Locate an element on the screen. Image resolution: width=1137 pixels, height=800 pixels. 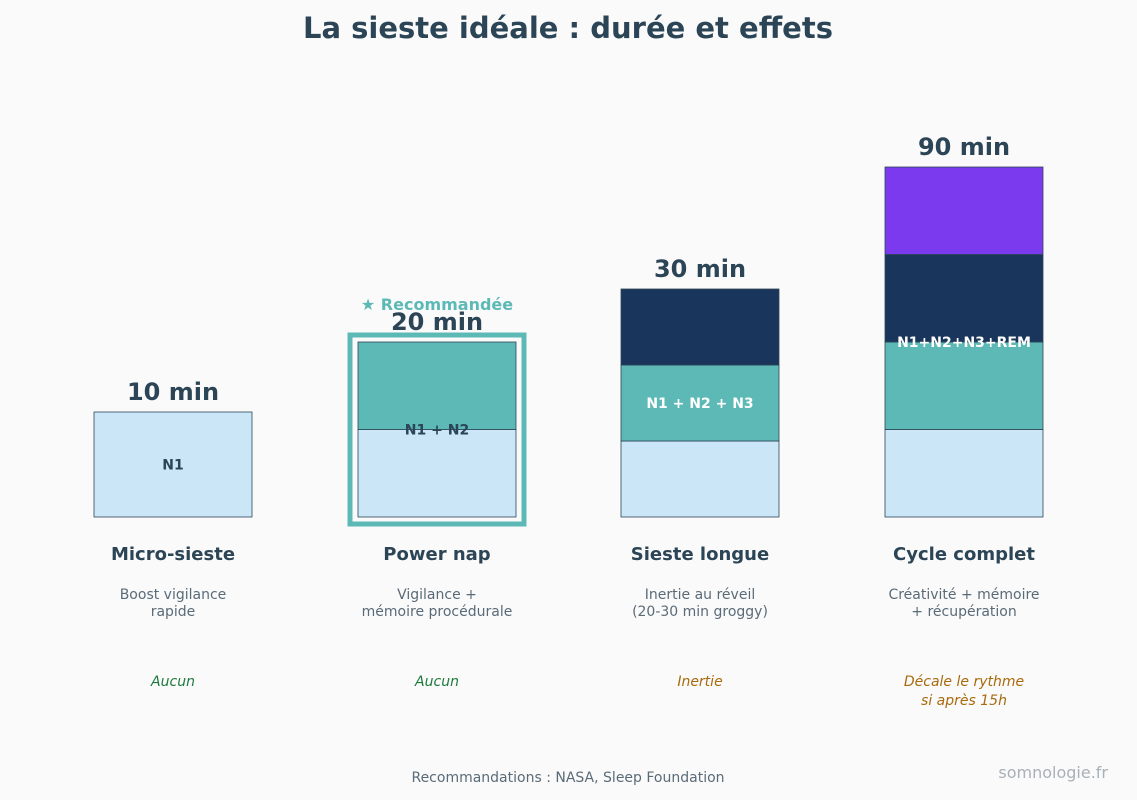
effect-text: Inertie au réveil is located at coordinates (700, 595).